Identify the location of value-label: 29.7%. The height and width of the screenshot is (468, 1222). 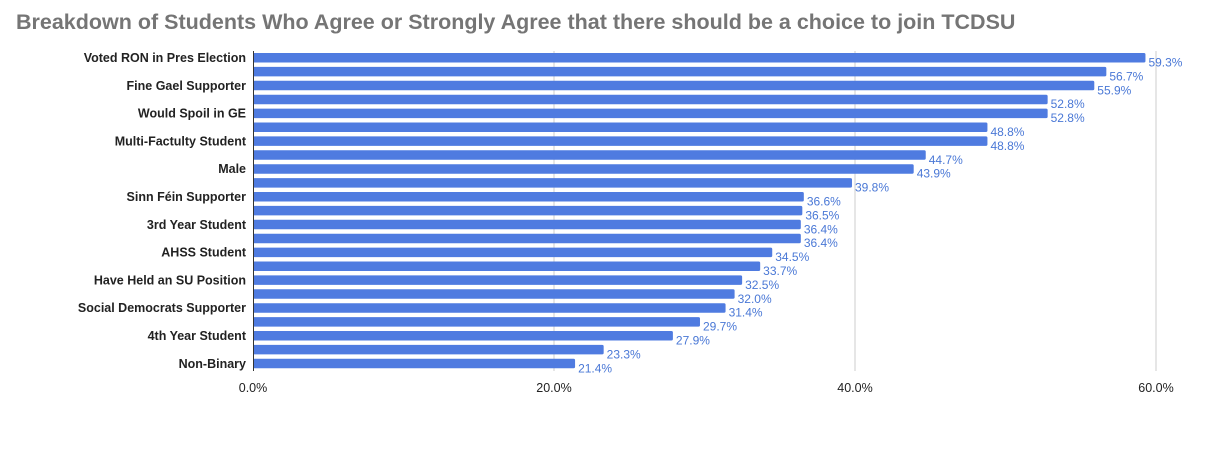
(720, 327).